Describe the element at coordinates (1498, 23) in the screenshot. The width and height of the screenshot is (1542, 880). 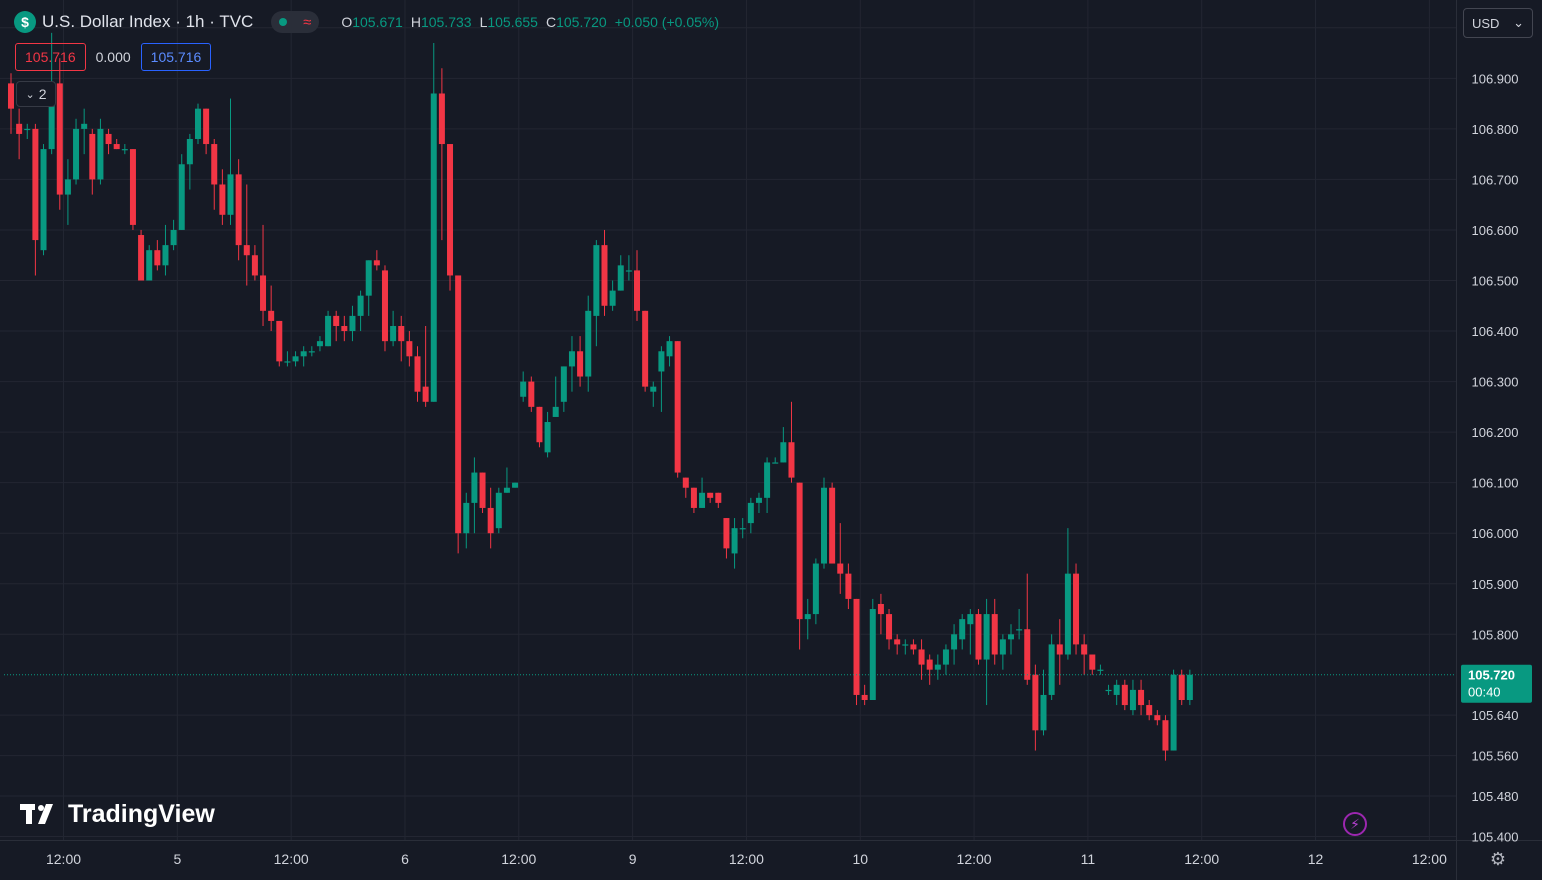
I see `currency-selector: USD ⌄` at that location.